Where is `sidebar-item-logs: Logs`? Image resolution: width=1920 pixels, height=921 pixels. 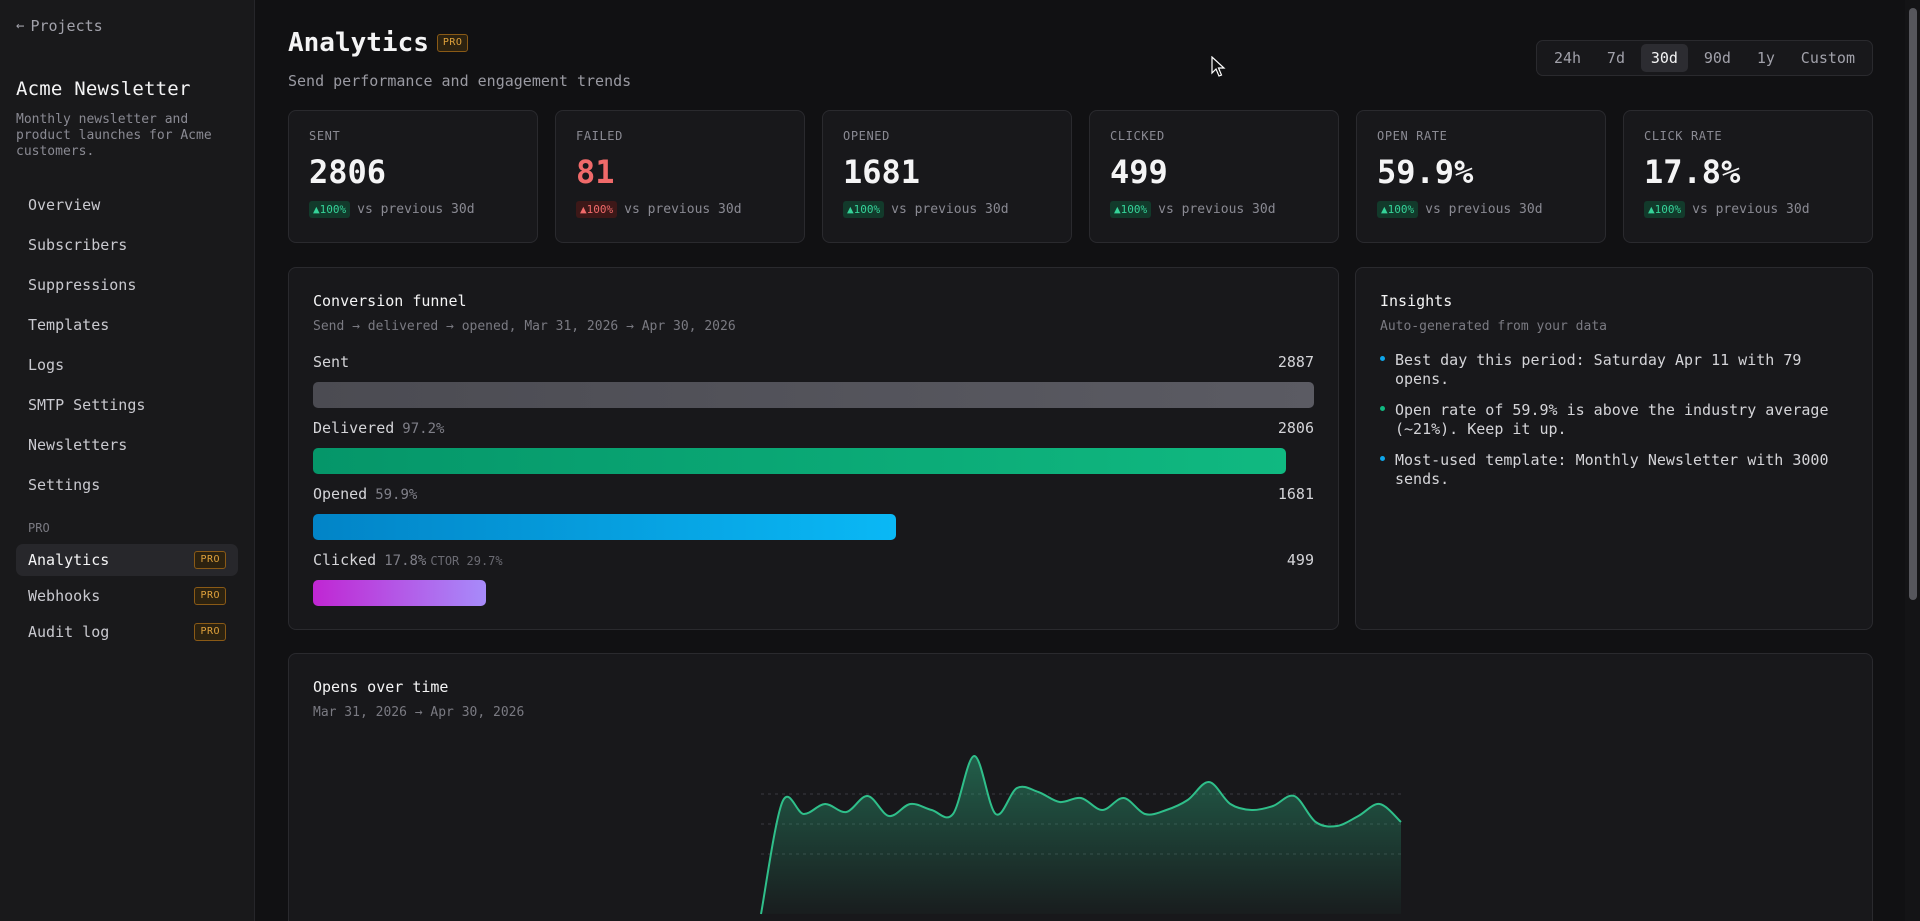 sidebar-item-logs: Logs is located at coordinates (127, 365).